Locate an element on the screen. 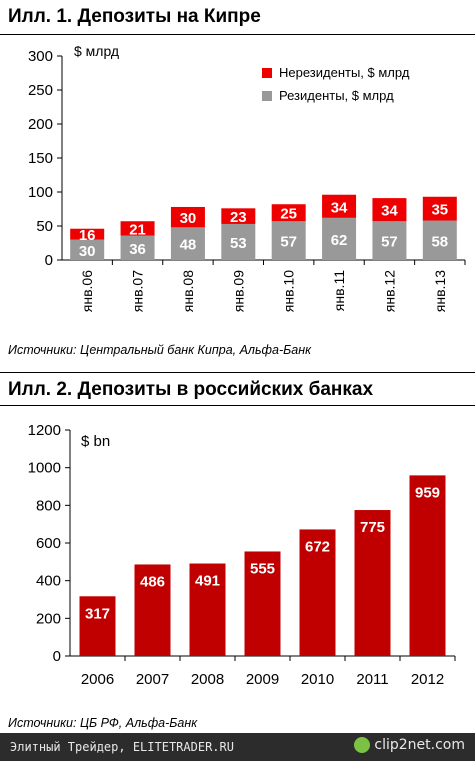  chart2-top-rule-upper is located at coordinates (237, 372).